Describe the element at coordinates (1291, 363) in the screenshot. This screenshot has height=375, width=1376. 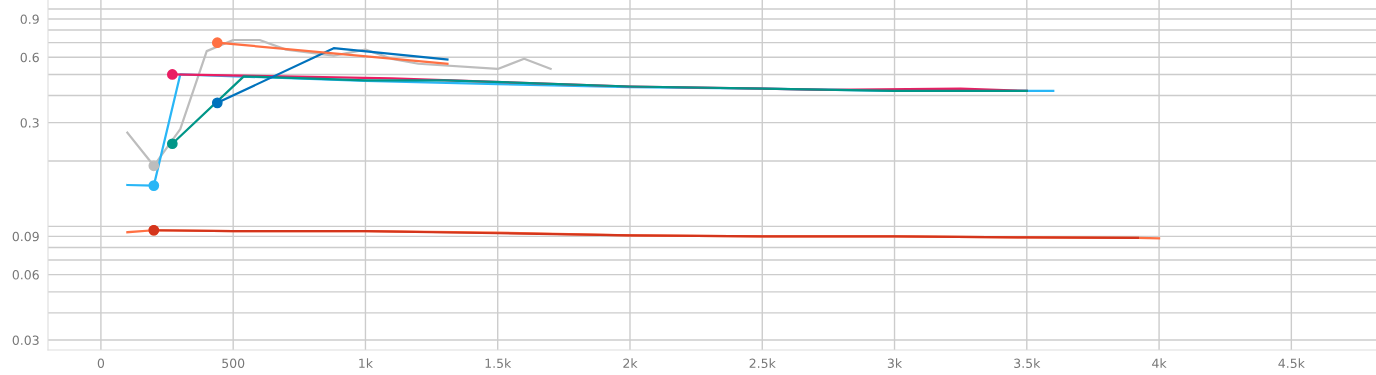
I see `x-tick-label: 4.5k` at that location.